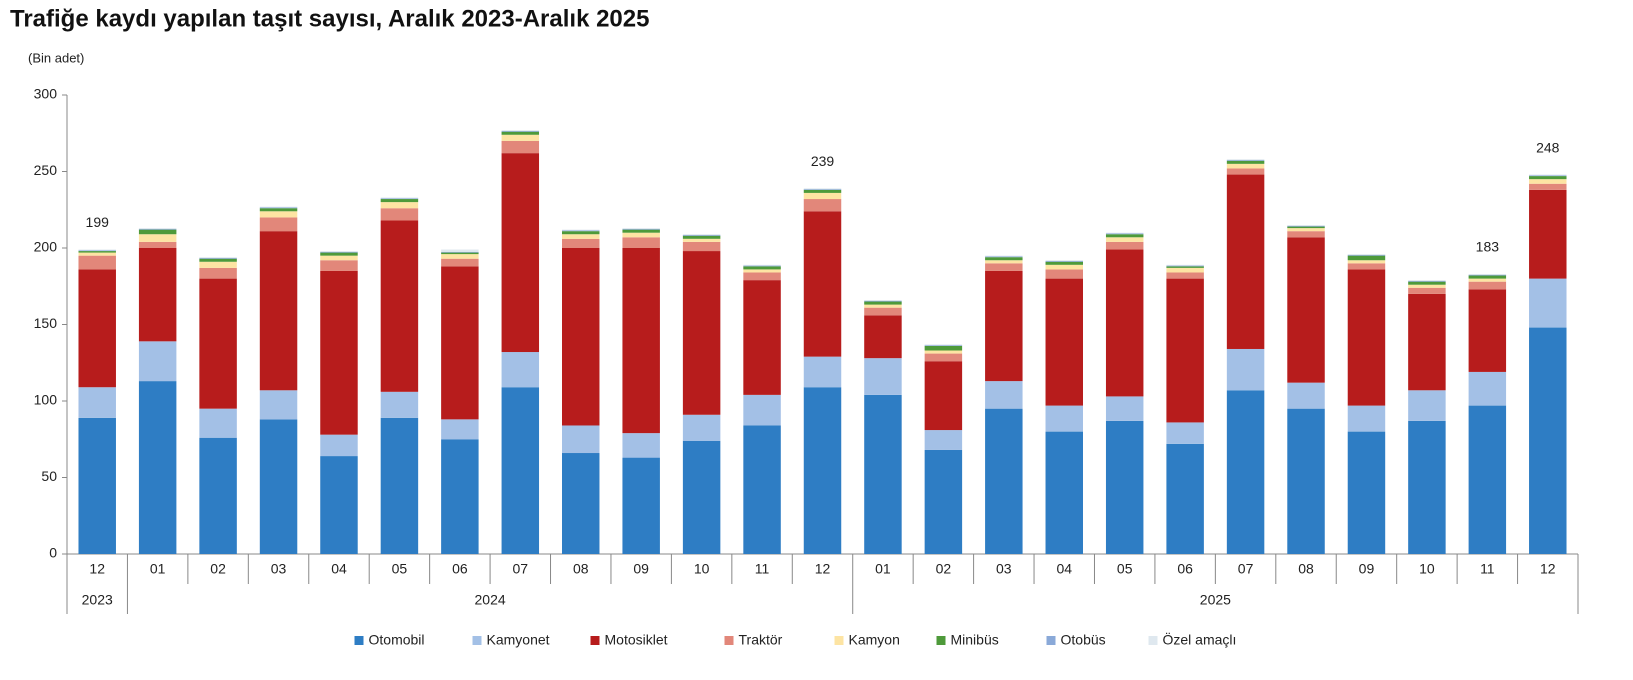 The height and width of the screenshot is (680, 1633). Describe the element at coordinates (97, 600) in the screenshot. I see `x-group-label: 2023` at that location.